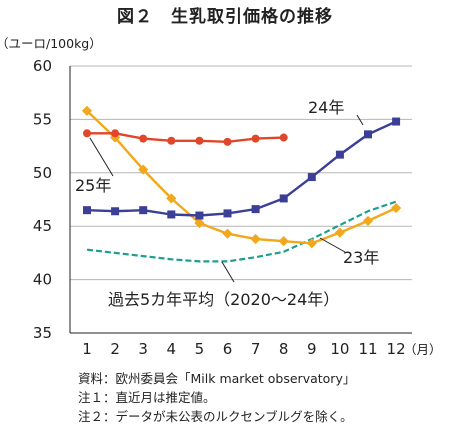 This screenshot has height=426, width=450. I want to click on label-25: 25年, so click(93, 185).